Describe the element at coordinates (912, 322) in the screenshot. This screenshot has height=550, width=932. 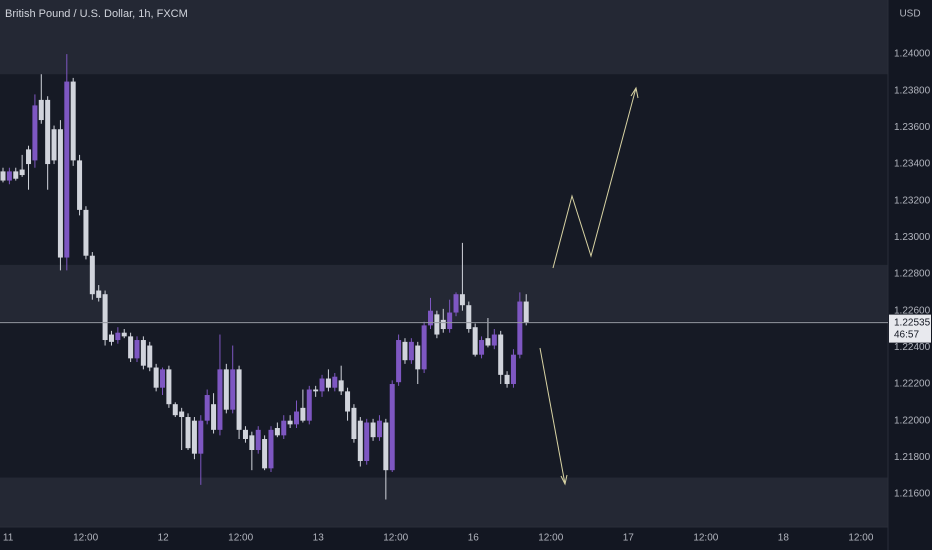
I see `last-price-label: 1.22535` at that location.